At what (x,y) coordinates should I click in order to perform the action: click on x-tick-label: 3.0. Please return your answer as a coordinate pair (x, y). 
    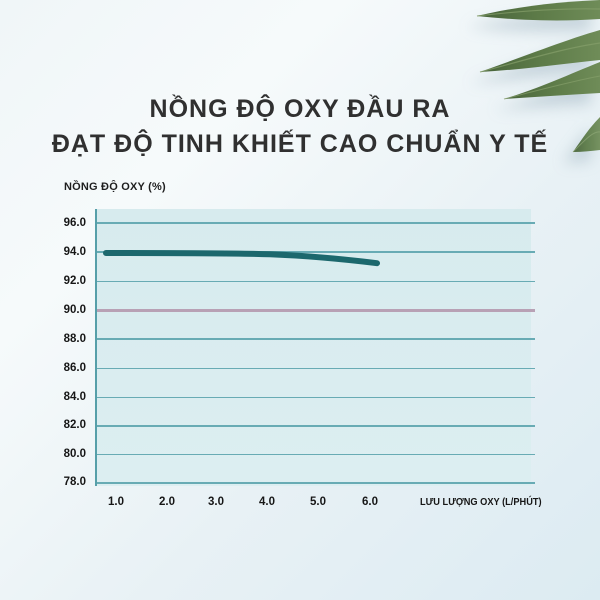
    Looking at the image, I should click on (216, 502).